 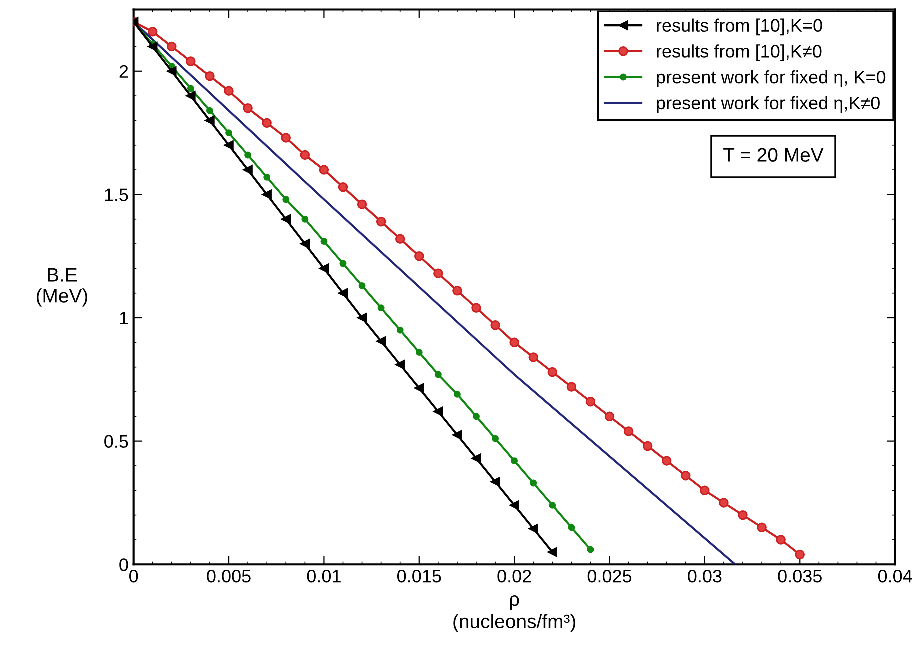 I want to click on x-tick-label: 0.01, so click(x=324, y=576).